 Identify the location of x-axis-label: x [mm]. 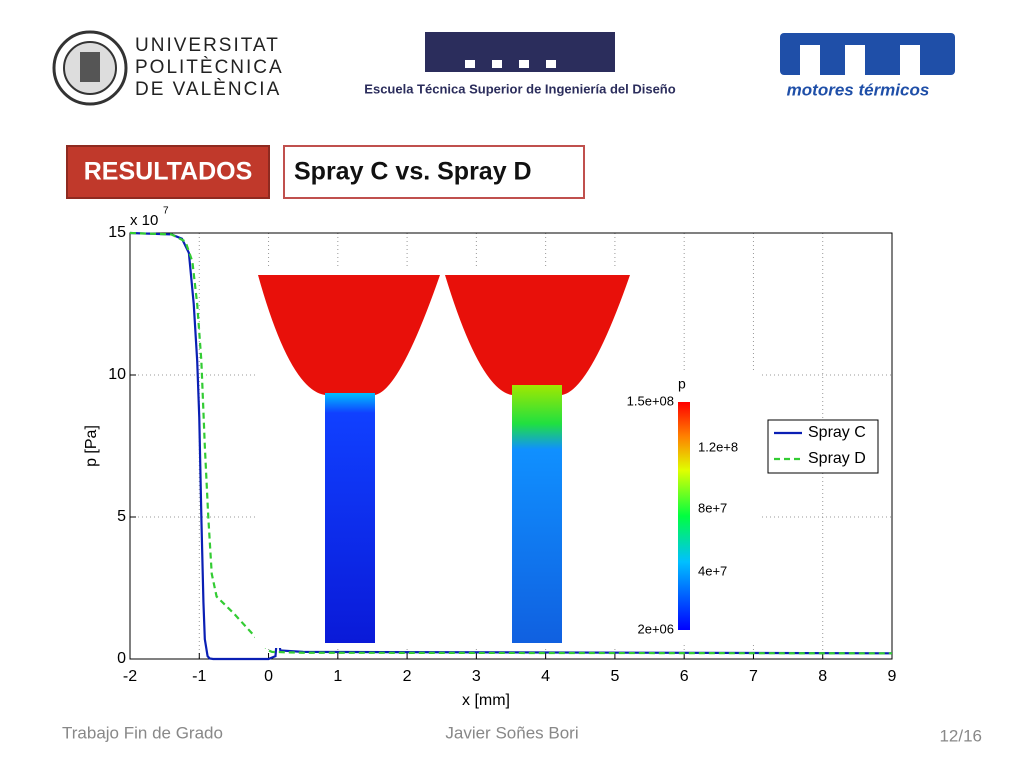
(486, 700).